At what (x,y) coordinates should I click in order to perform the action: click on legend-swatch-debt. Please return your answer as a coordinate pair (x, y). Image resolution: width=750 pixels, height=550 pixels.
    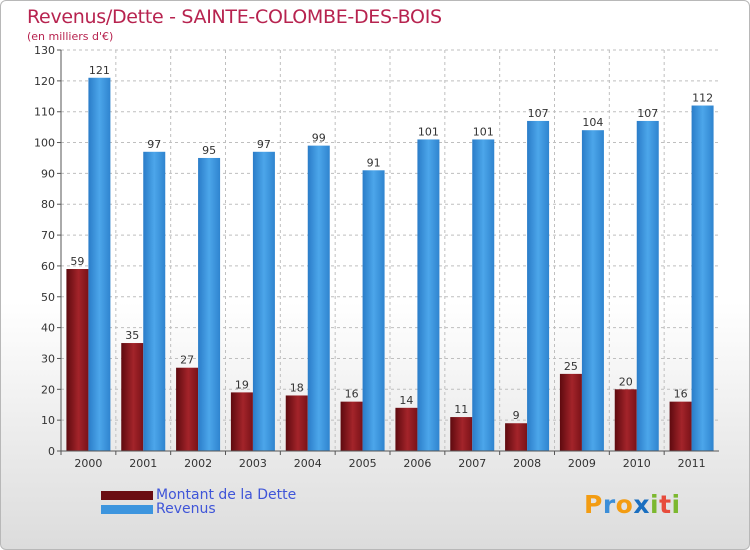
    Looking at the image, I should click on (127, 495).